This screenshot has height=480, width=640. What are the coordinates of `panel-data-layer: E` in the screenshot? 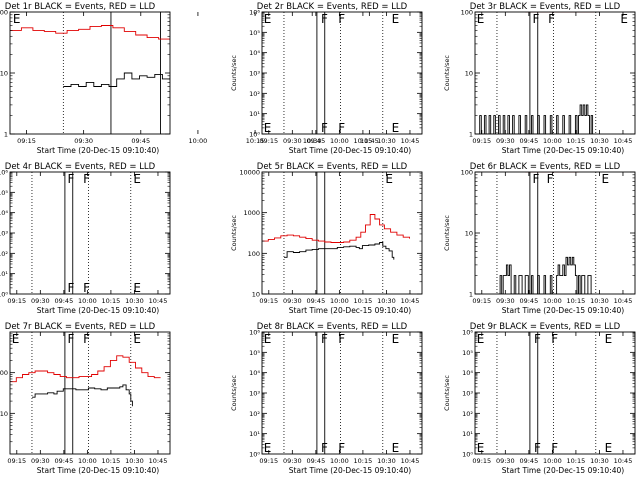 It's located at (336, 233).